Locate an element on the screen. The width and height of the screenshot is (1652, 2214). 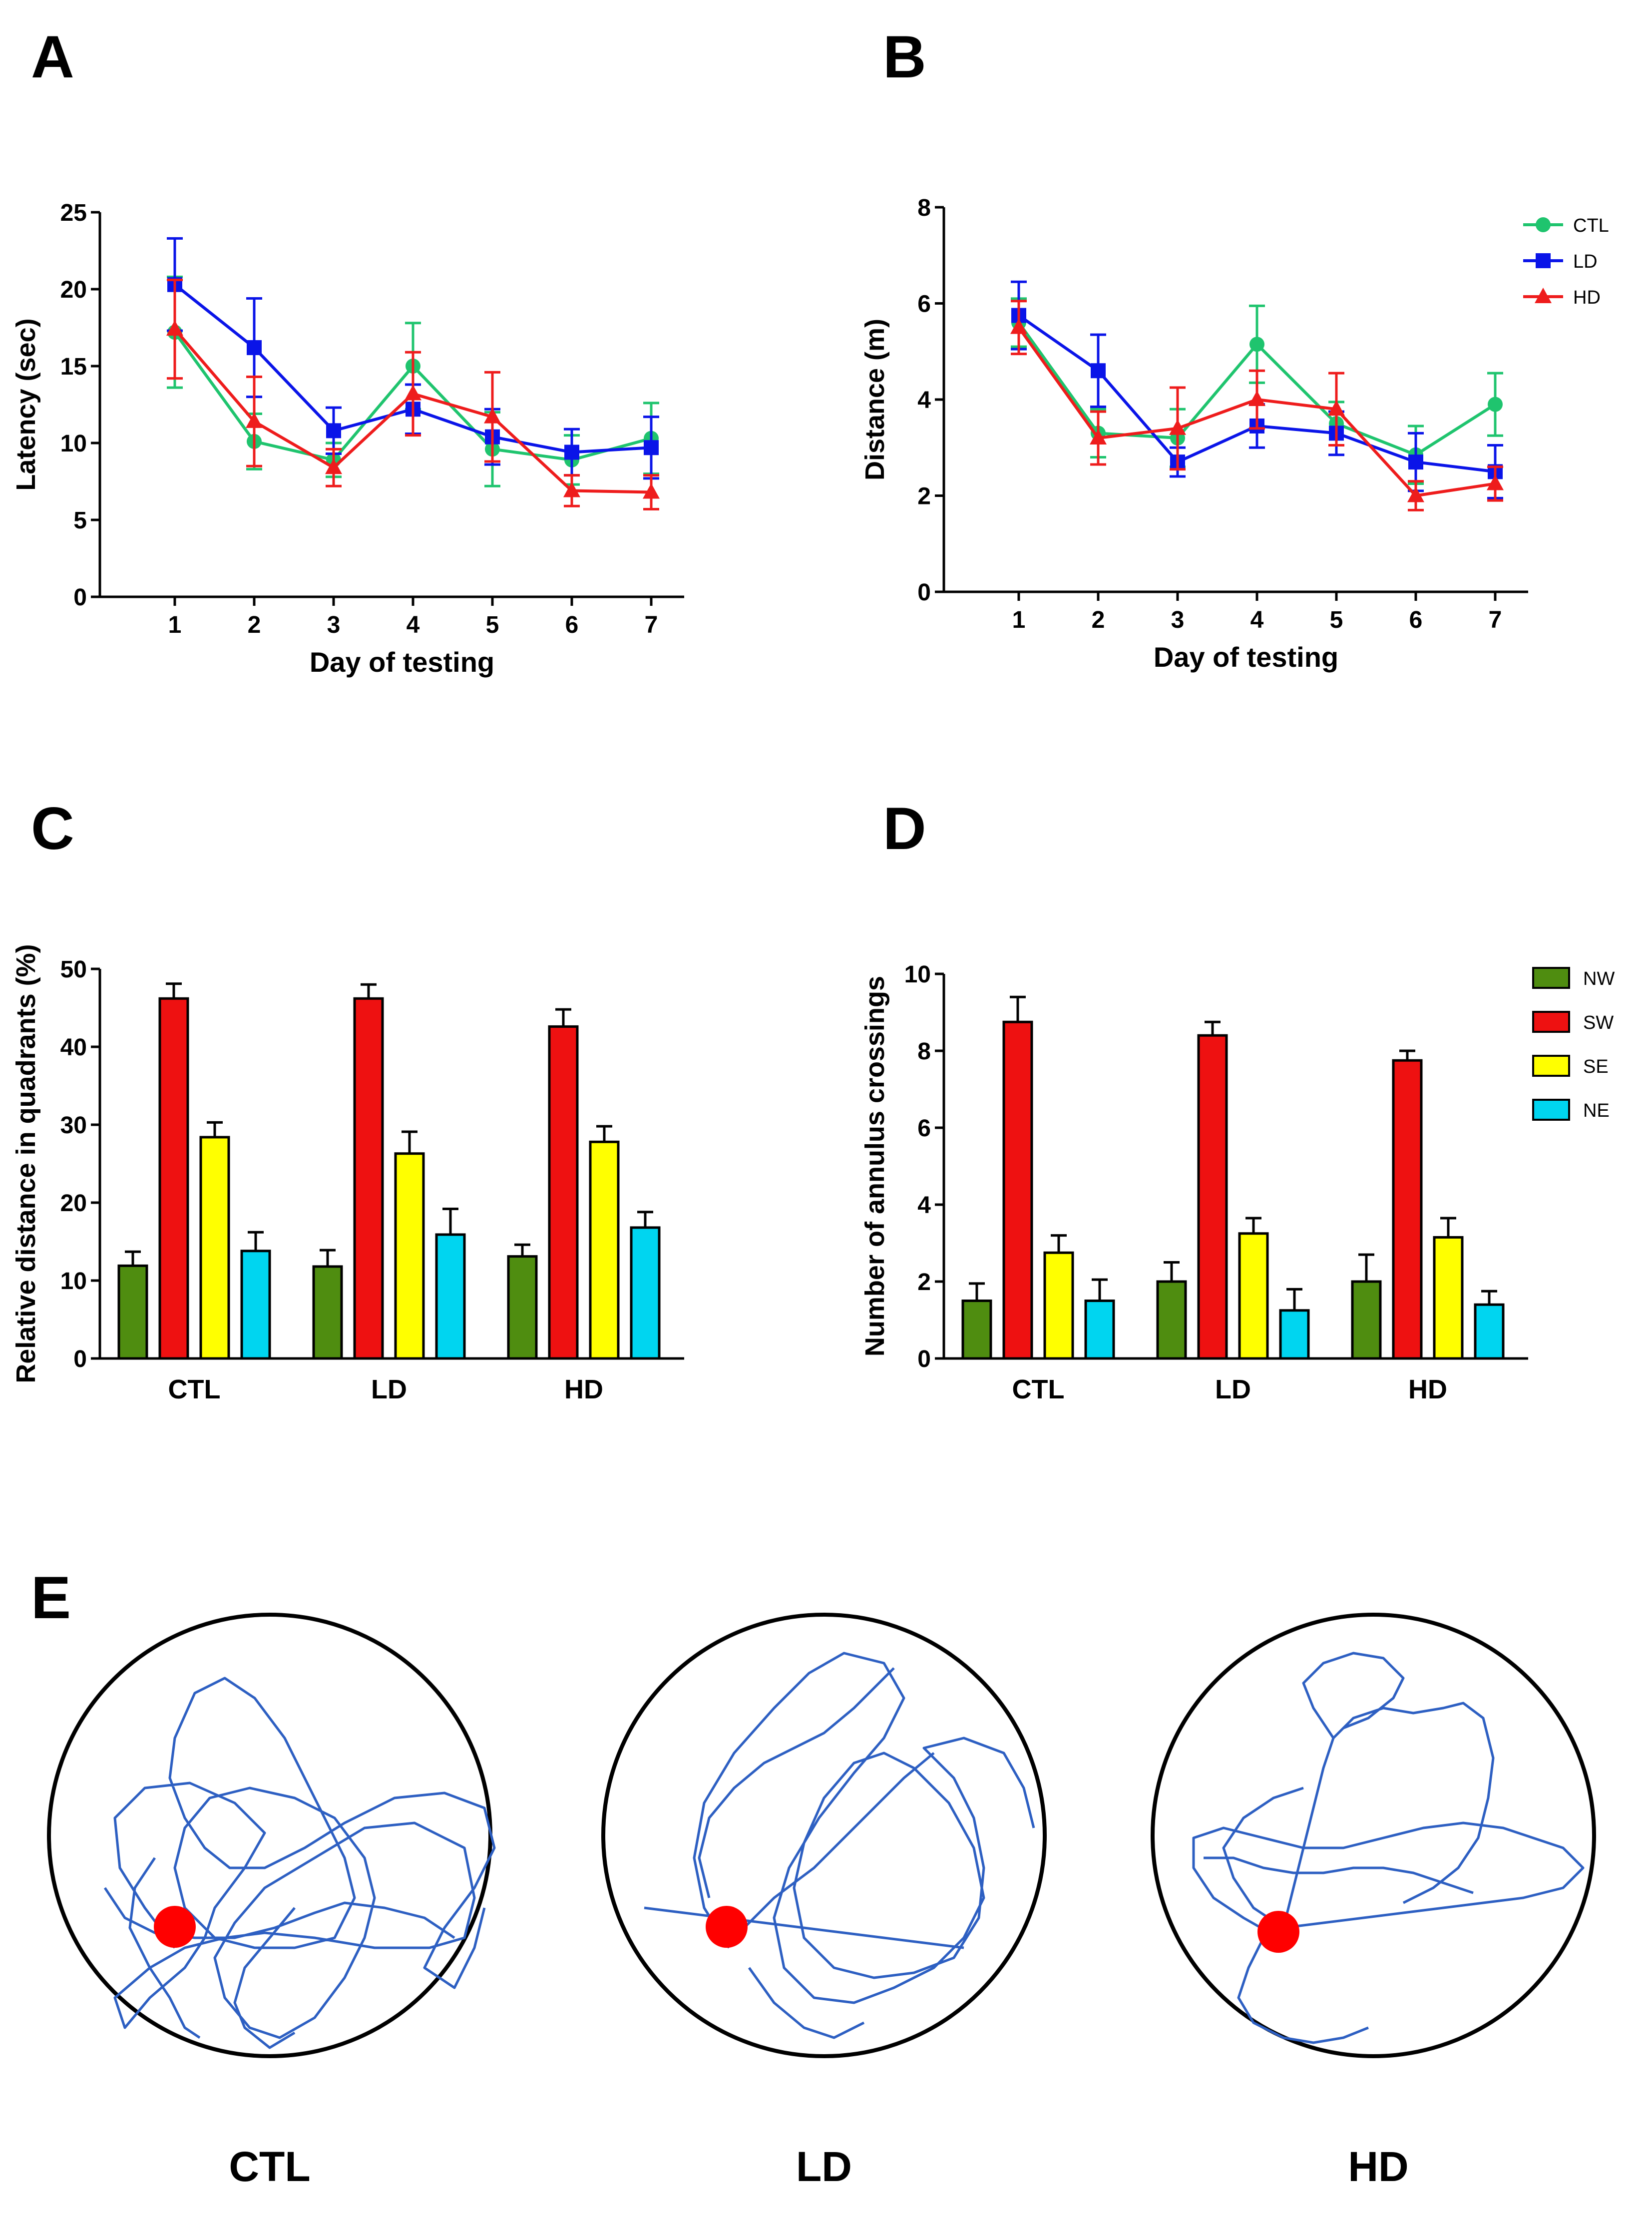
panel-letter-b: B is located at coordinates (904, 56).